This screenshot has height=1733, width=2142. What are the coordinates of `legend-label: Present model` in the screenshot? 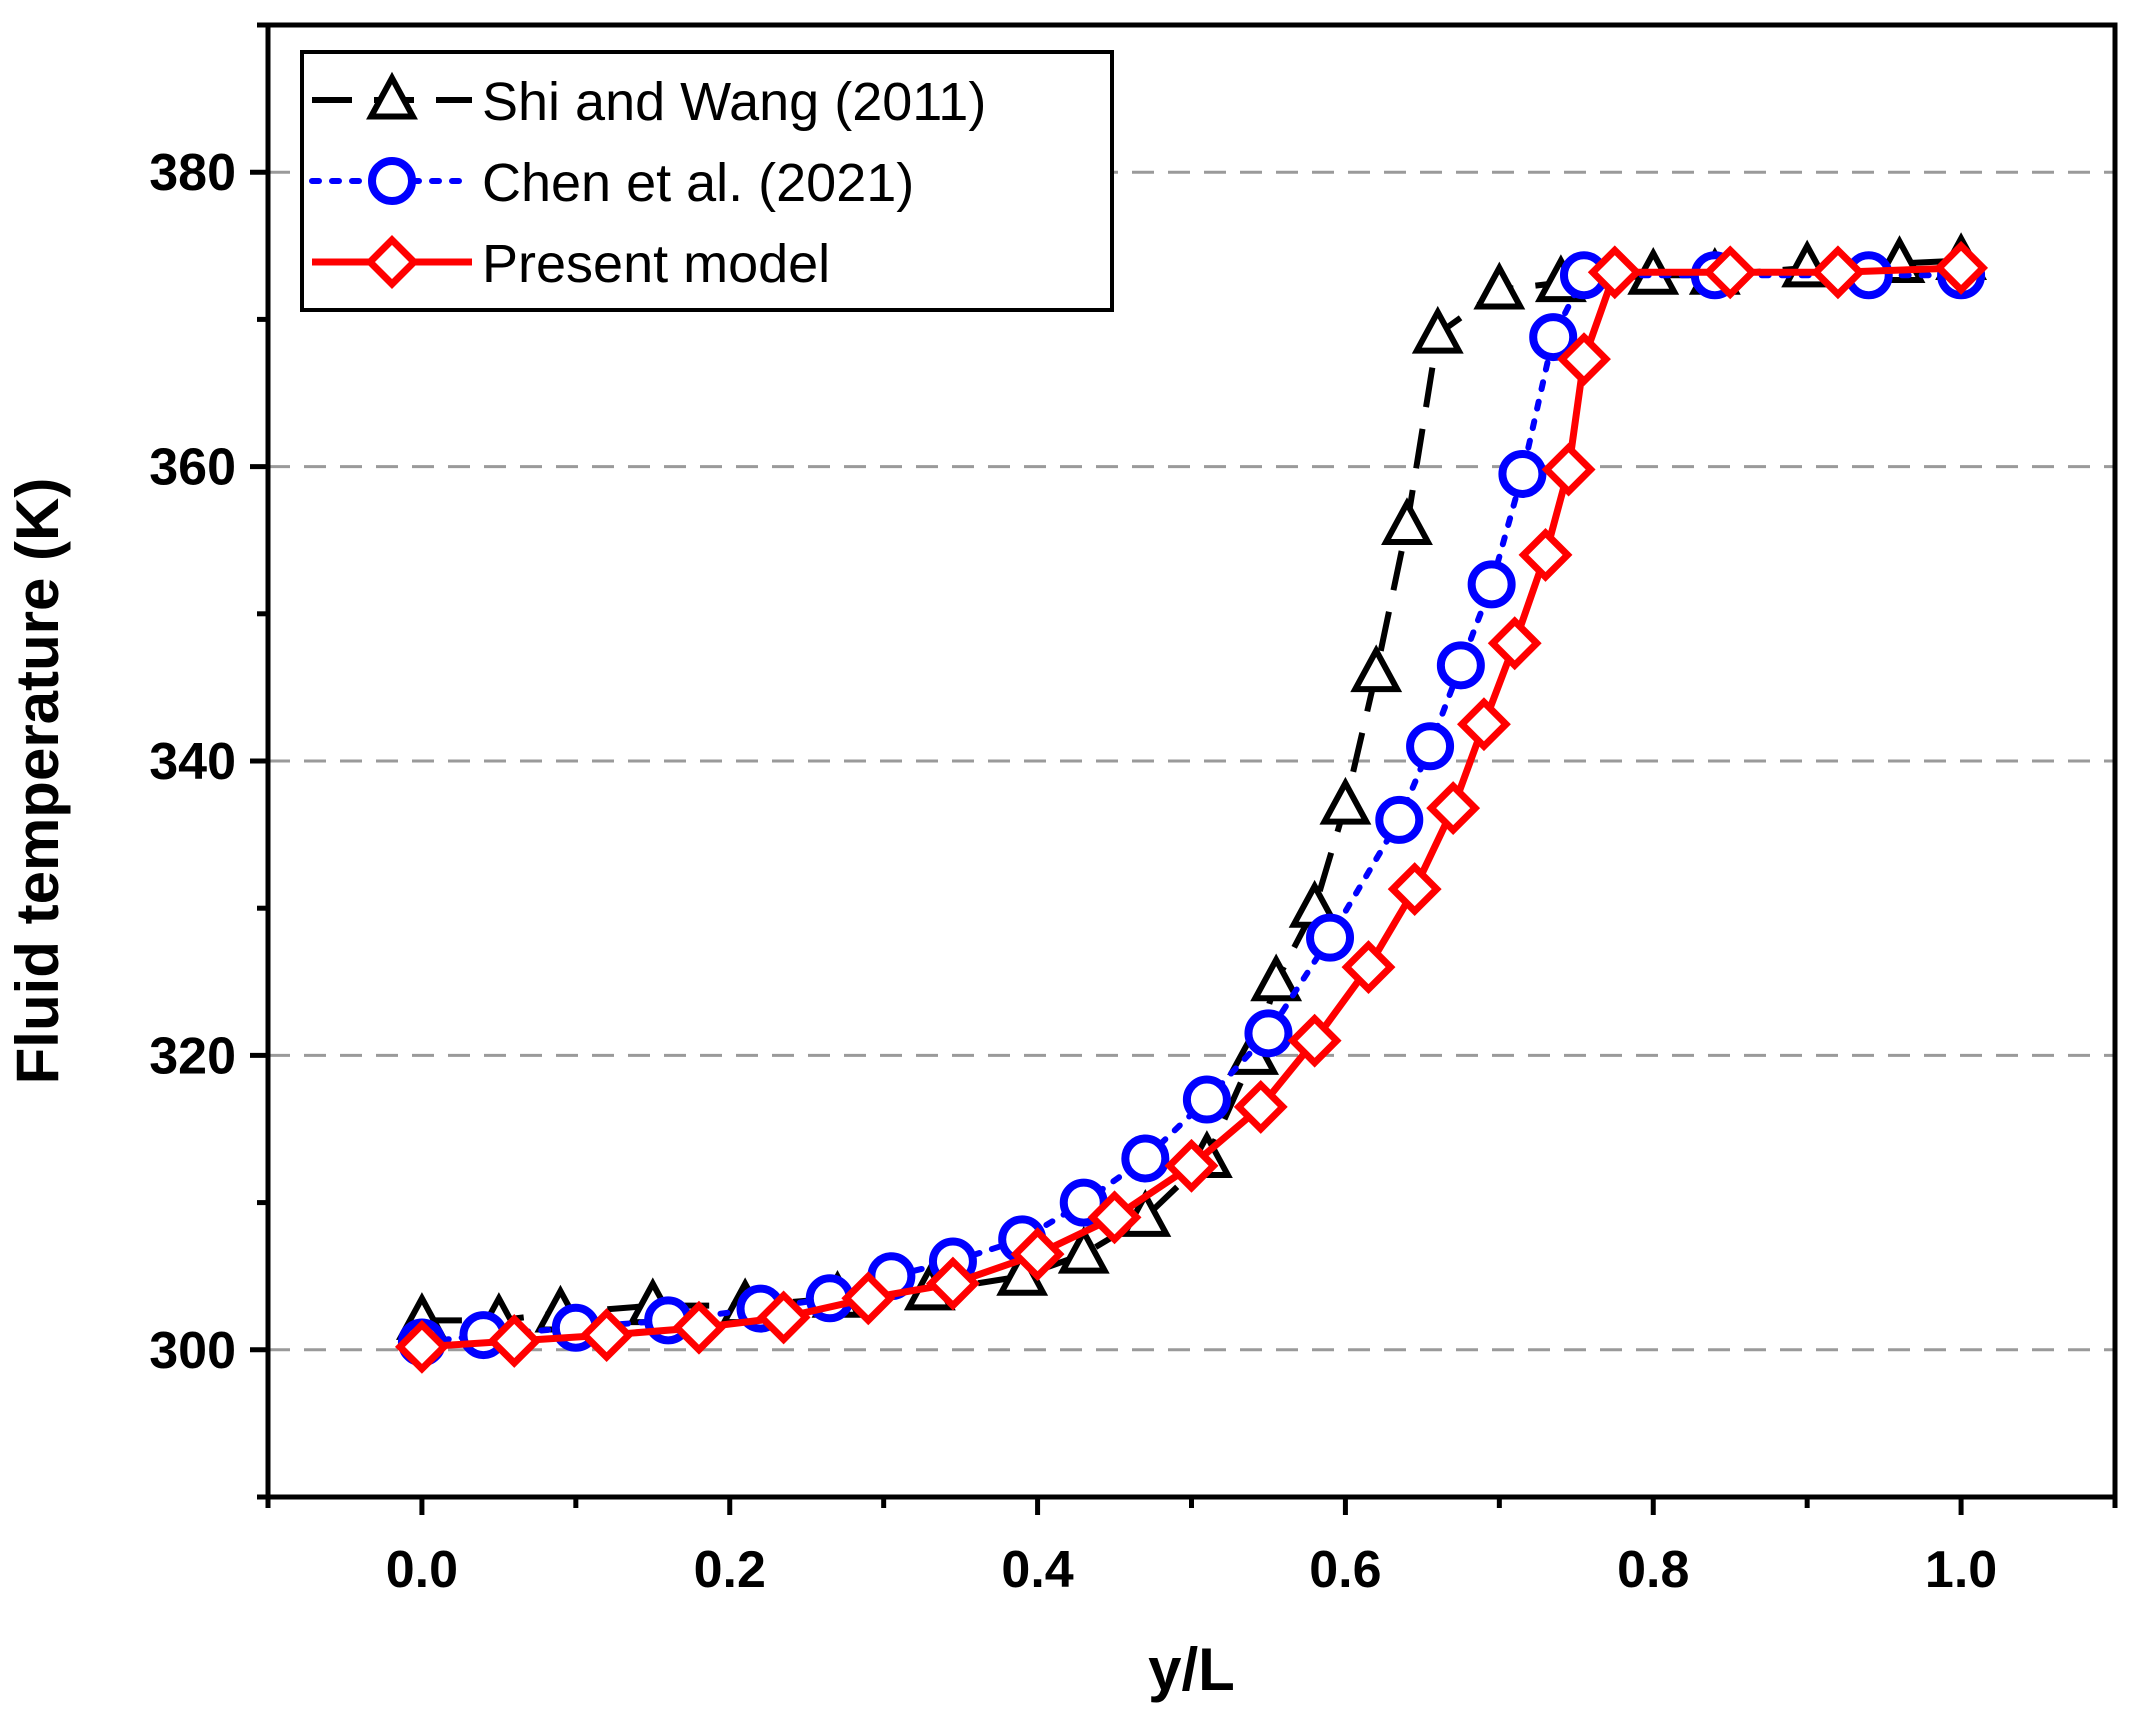 It's located at (656, 264).